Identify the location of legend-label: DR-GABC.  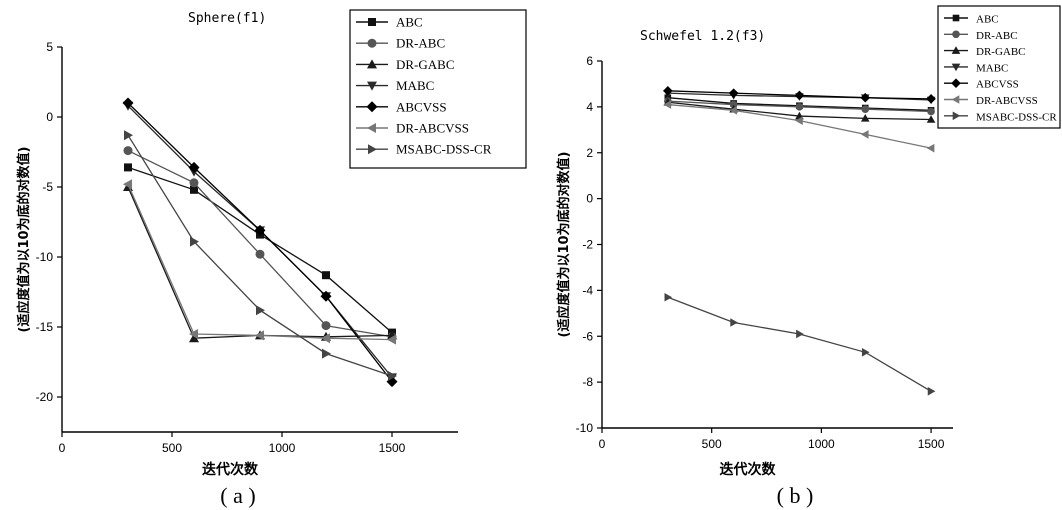
(1001, 52).